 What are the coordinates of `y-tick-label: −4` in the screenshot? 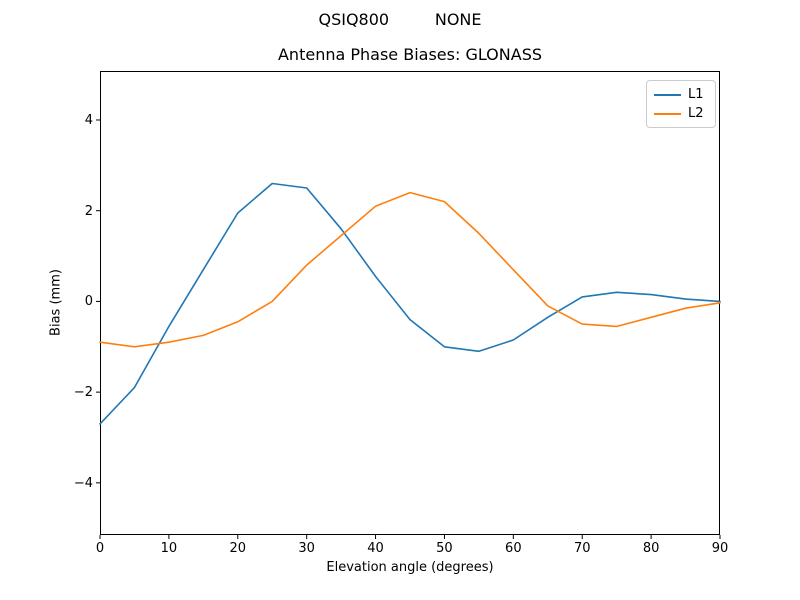 It's located at (83, 483).